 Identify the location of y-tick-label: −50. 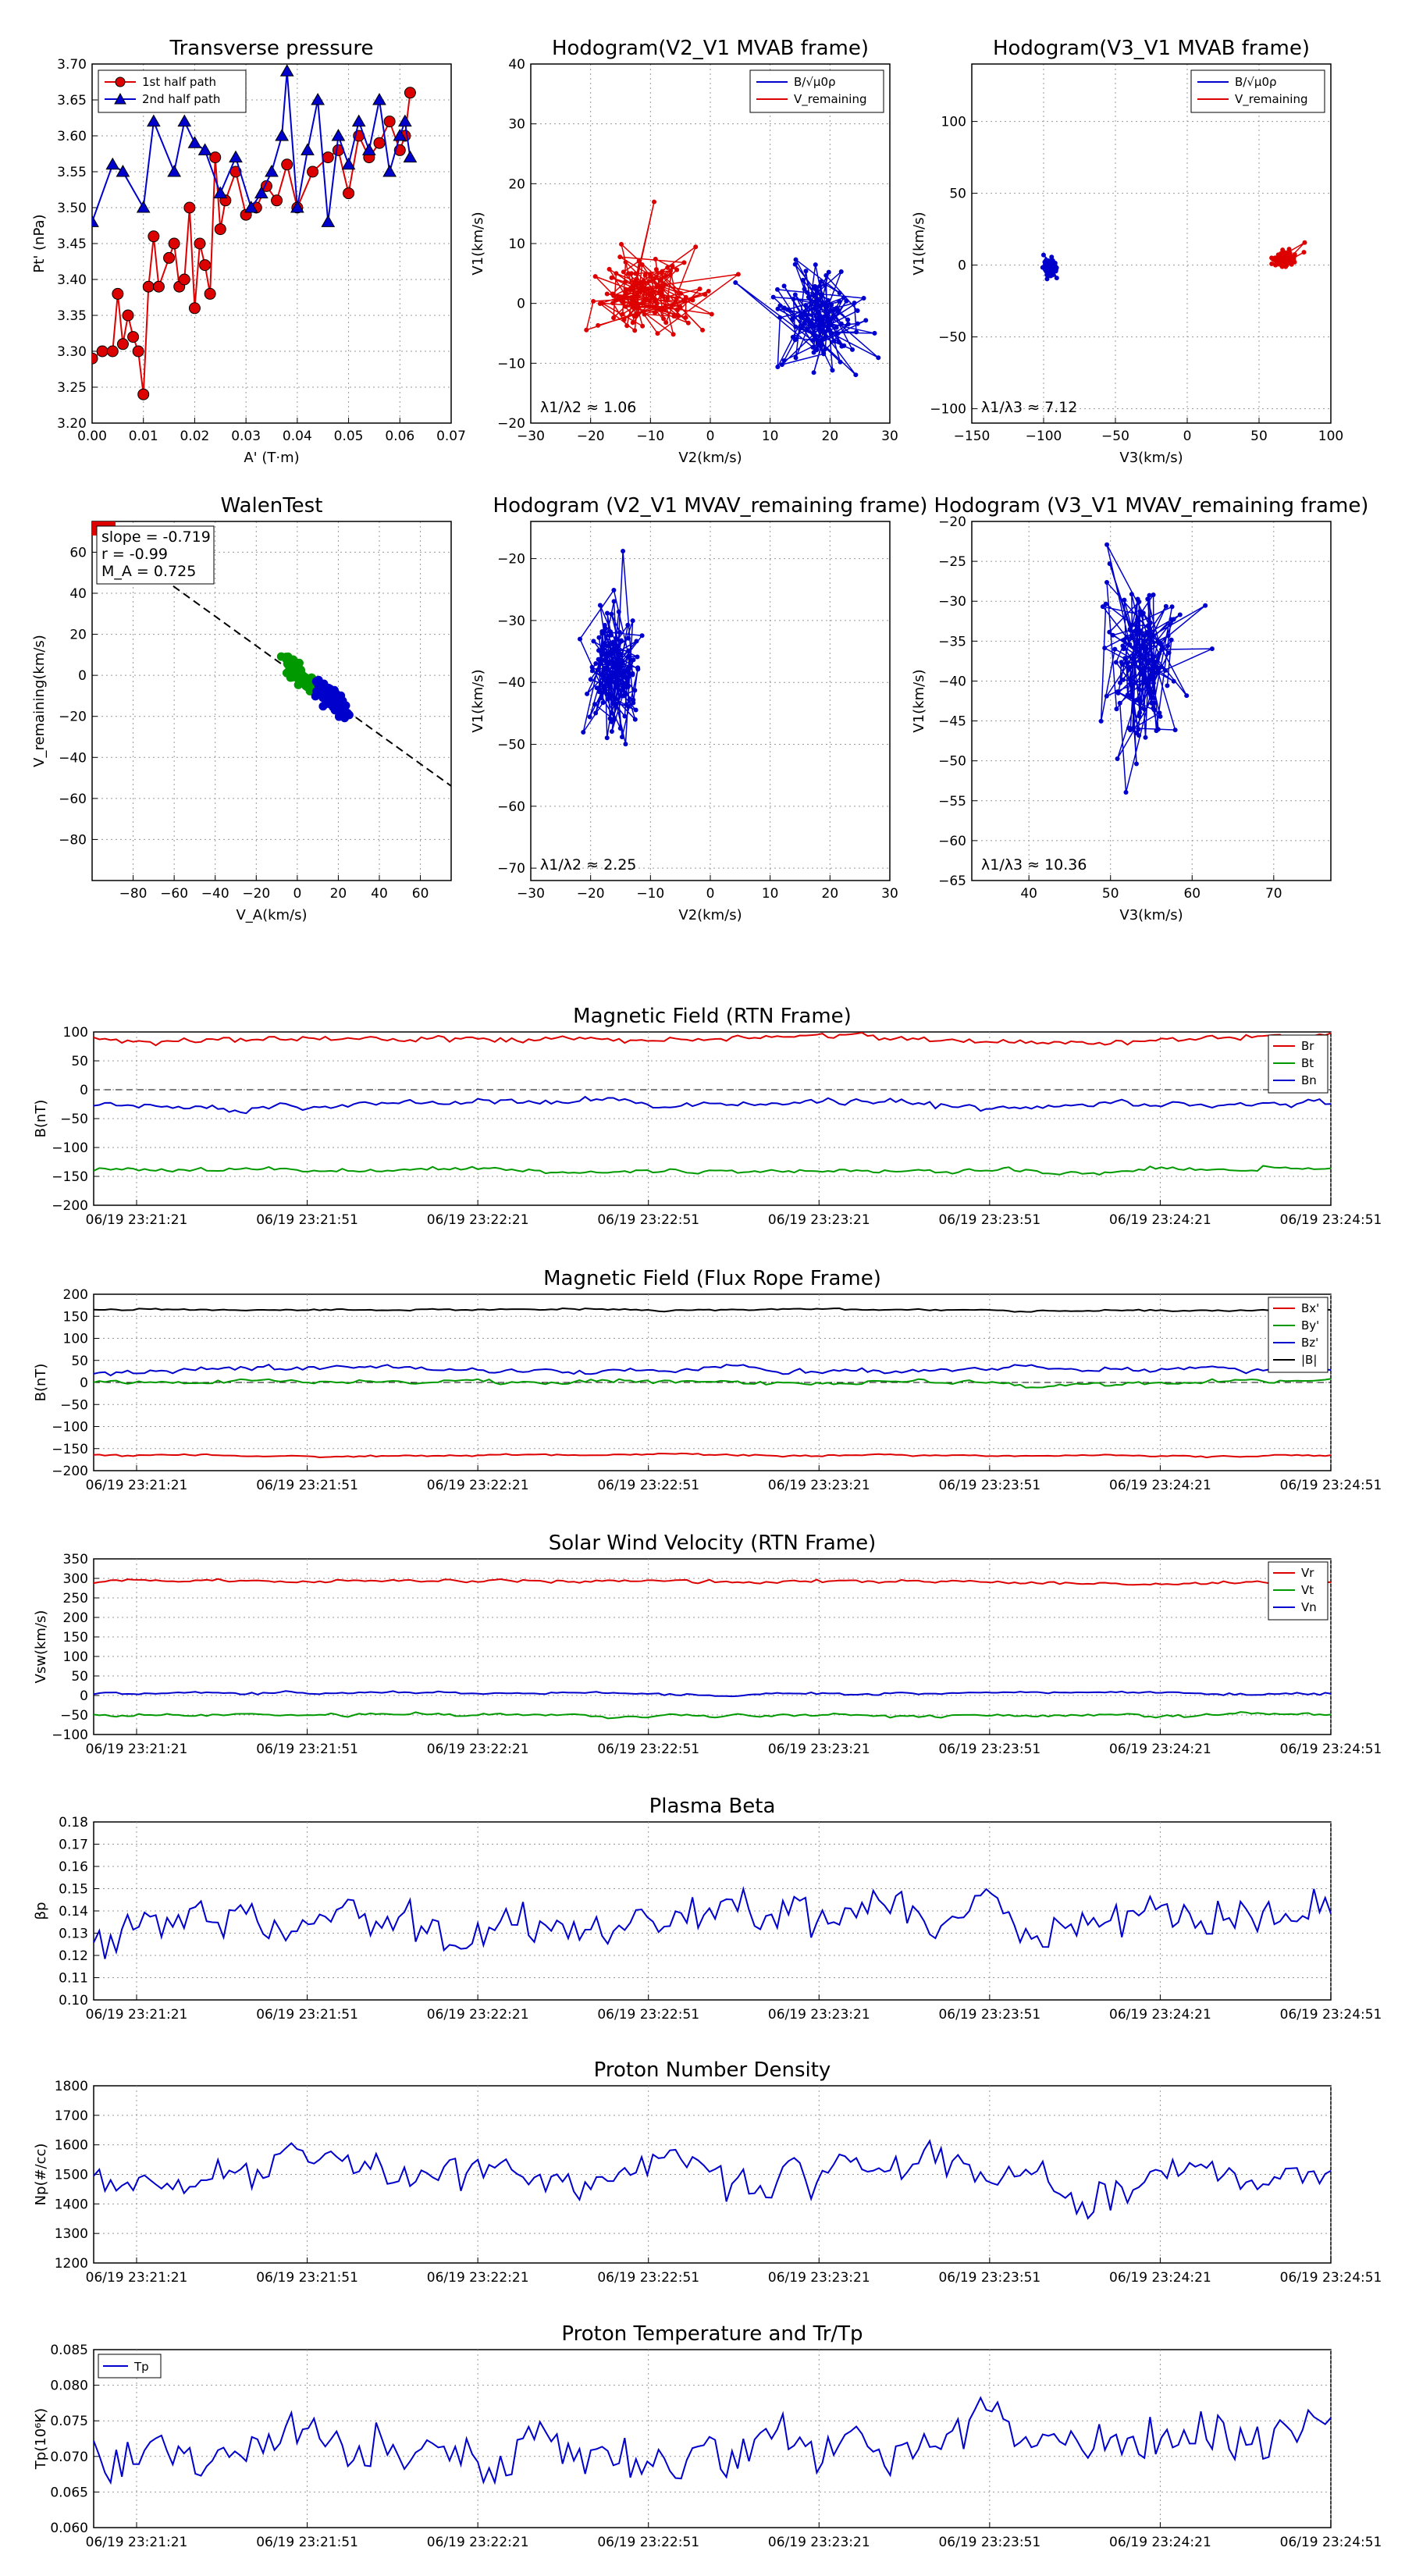
(74, 1119).